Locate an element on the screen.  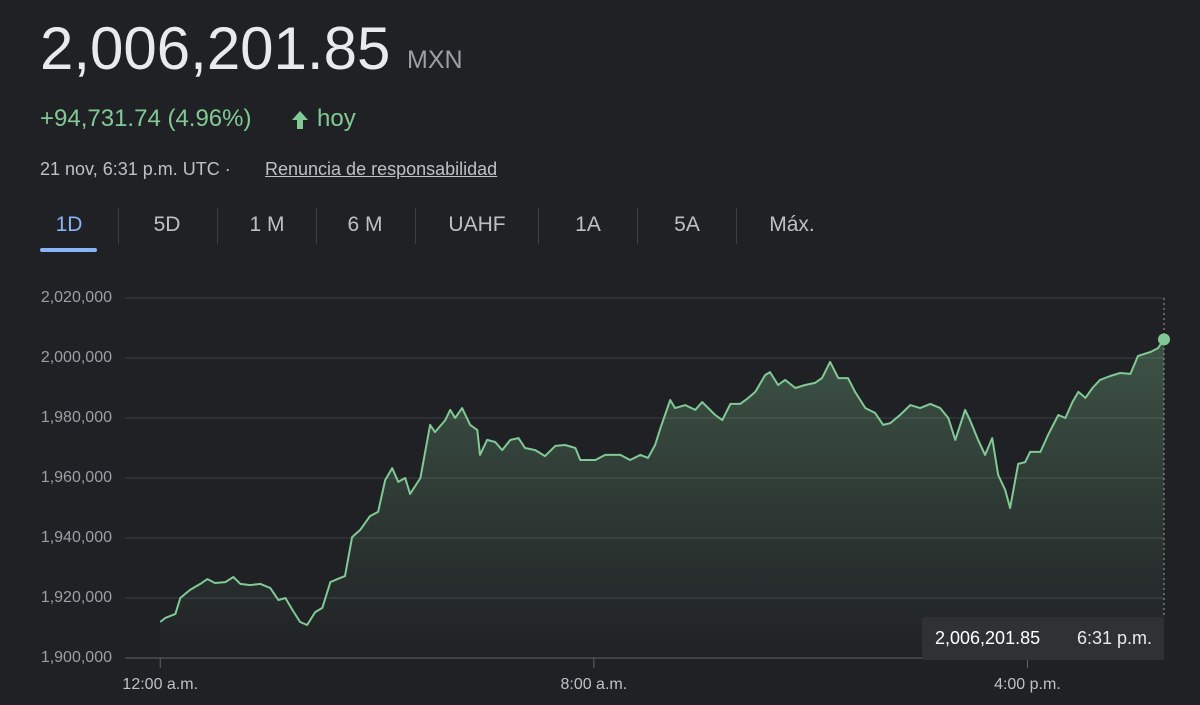
end-point is located at coordinates (1164, 339).